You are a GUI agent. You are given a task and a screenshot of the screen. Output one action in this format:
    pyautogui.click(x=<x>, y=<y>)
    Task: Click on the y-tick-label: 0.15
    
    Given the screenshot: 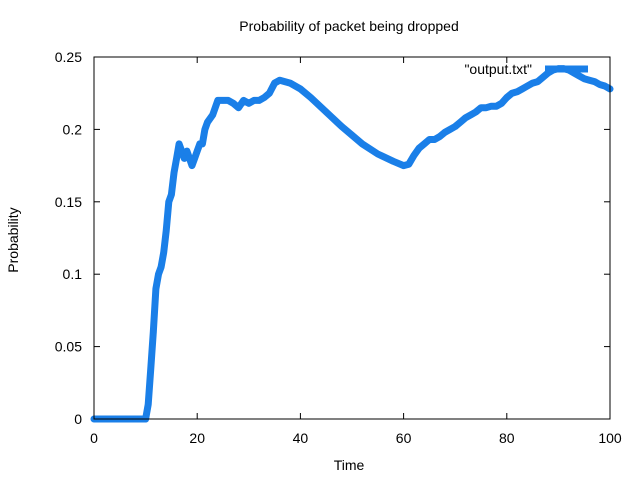 What is the action you would take?
    pyautogui.click(x=68, y=202)
    